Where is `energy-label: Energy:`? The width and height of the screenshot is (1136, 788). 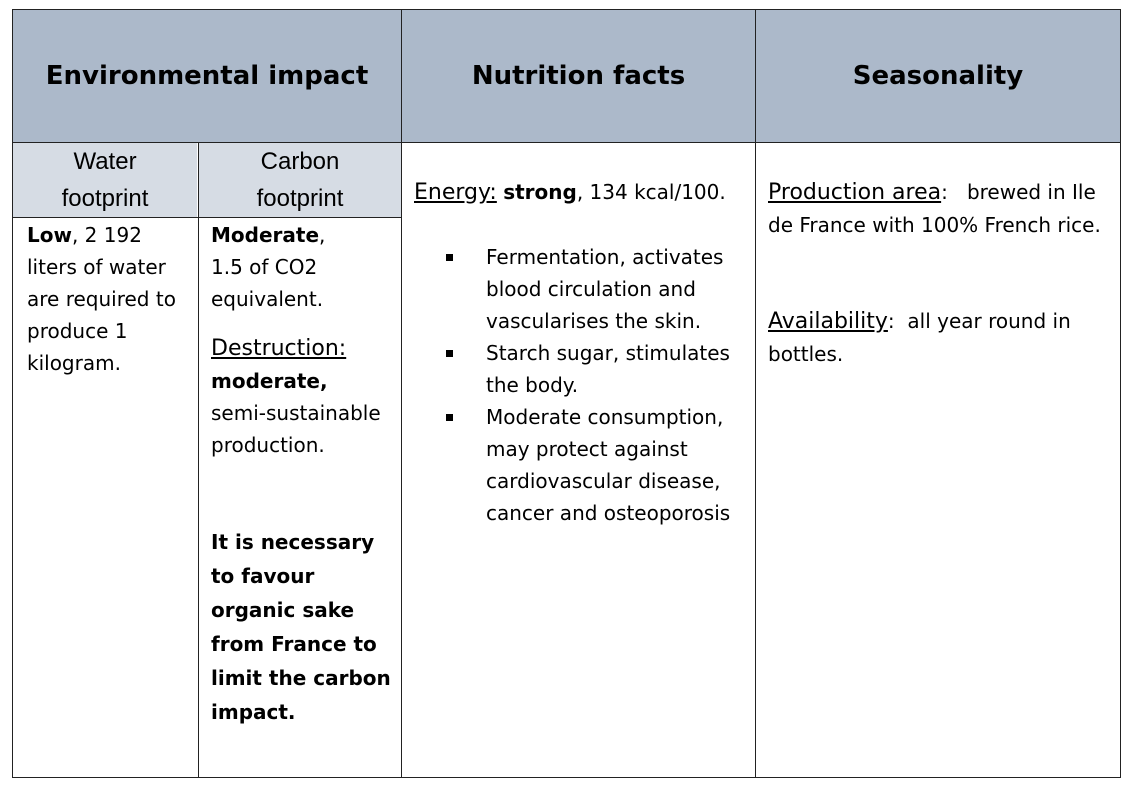 energy-label: Energy: is located at coordinates (455, 192).